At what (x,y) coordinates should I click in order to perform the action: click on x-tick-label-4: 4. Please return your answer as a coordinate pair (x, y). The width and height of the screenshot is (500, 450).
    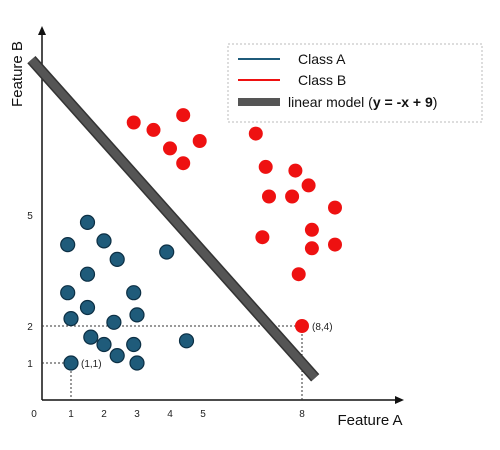
    Looking at the image, I should click on (170, 414).